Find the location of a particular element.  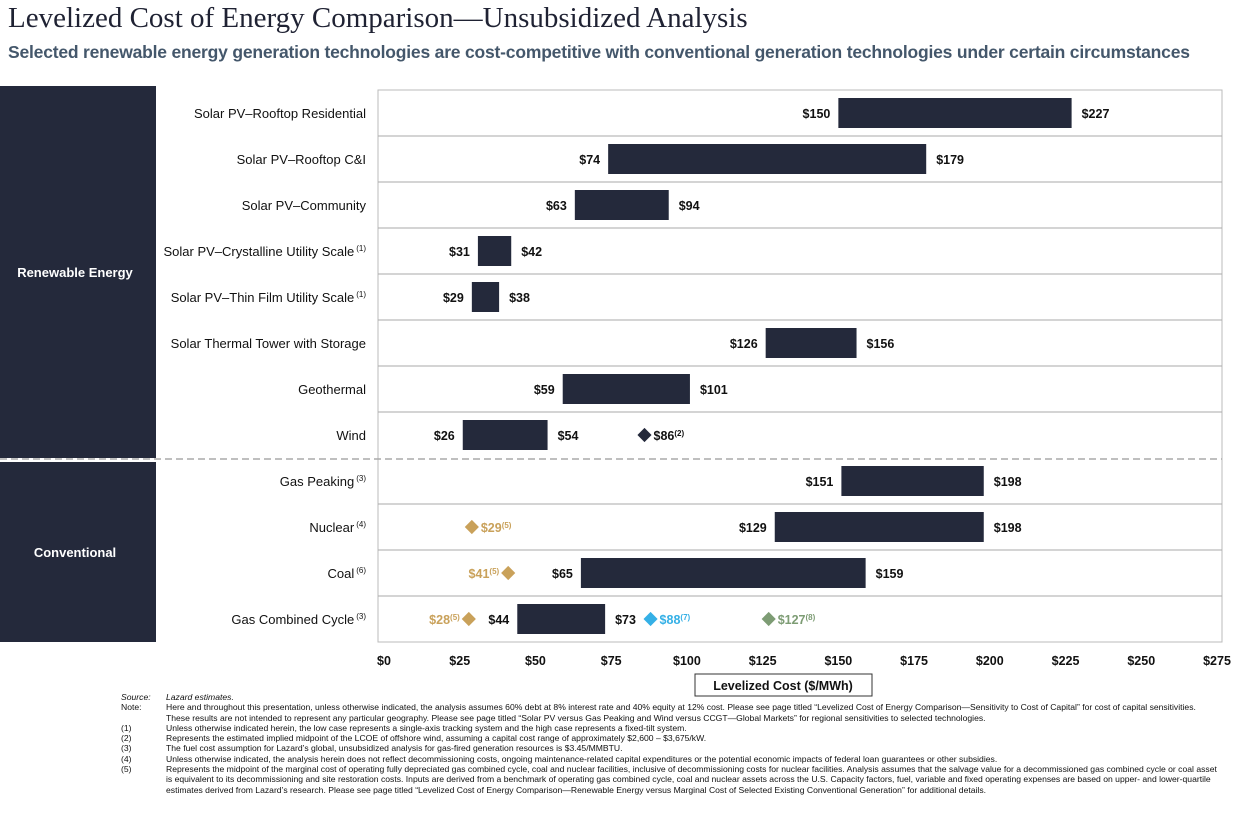

row: Solar PV–Rooftop Residential $150 $227 is located at coordinates (651, 113).